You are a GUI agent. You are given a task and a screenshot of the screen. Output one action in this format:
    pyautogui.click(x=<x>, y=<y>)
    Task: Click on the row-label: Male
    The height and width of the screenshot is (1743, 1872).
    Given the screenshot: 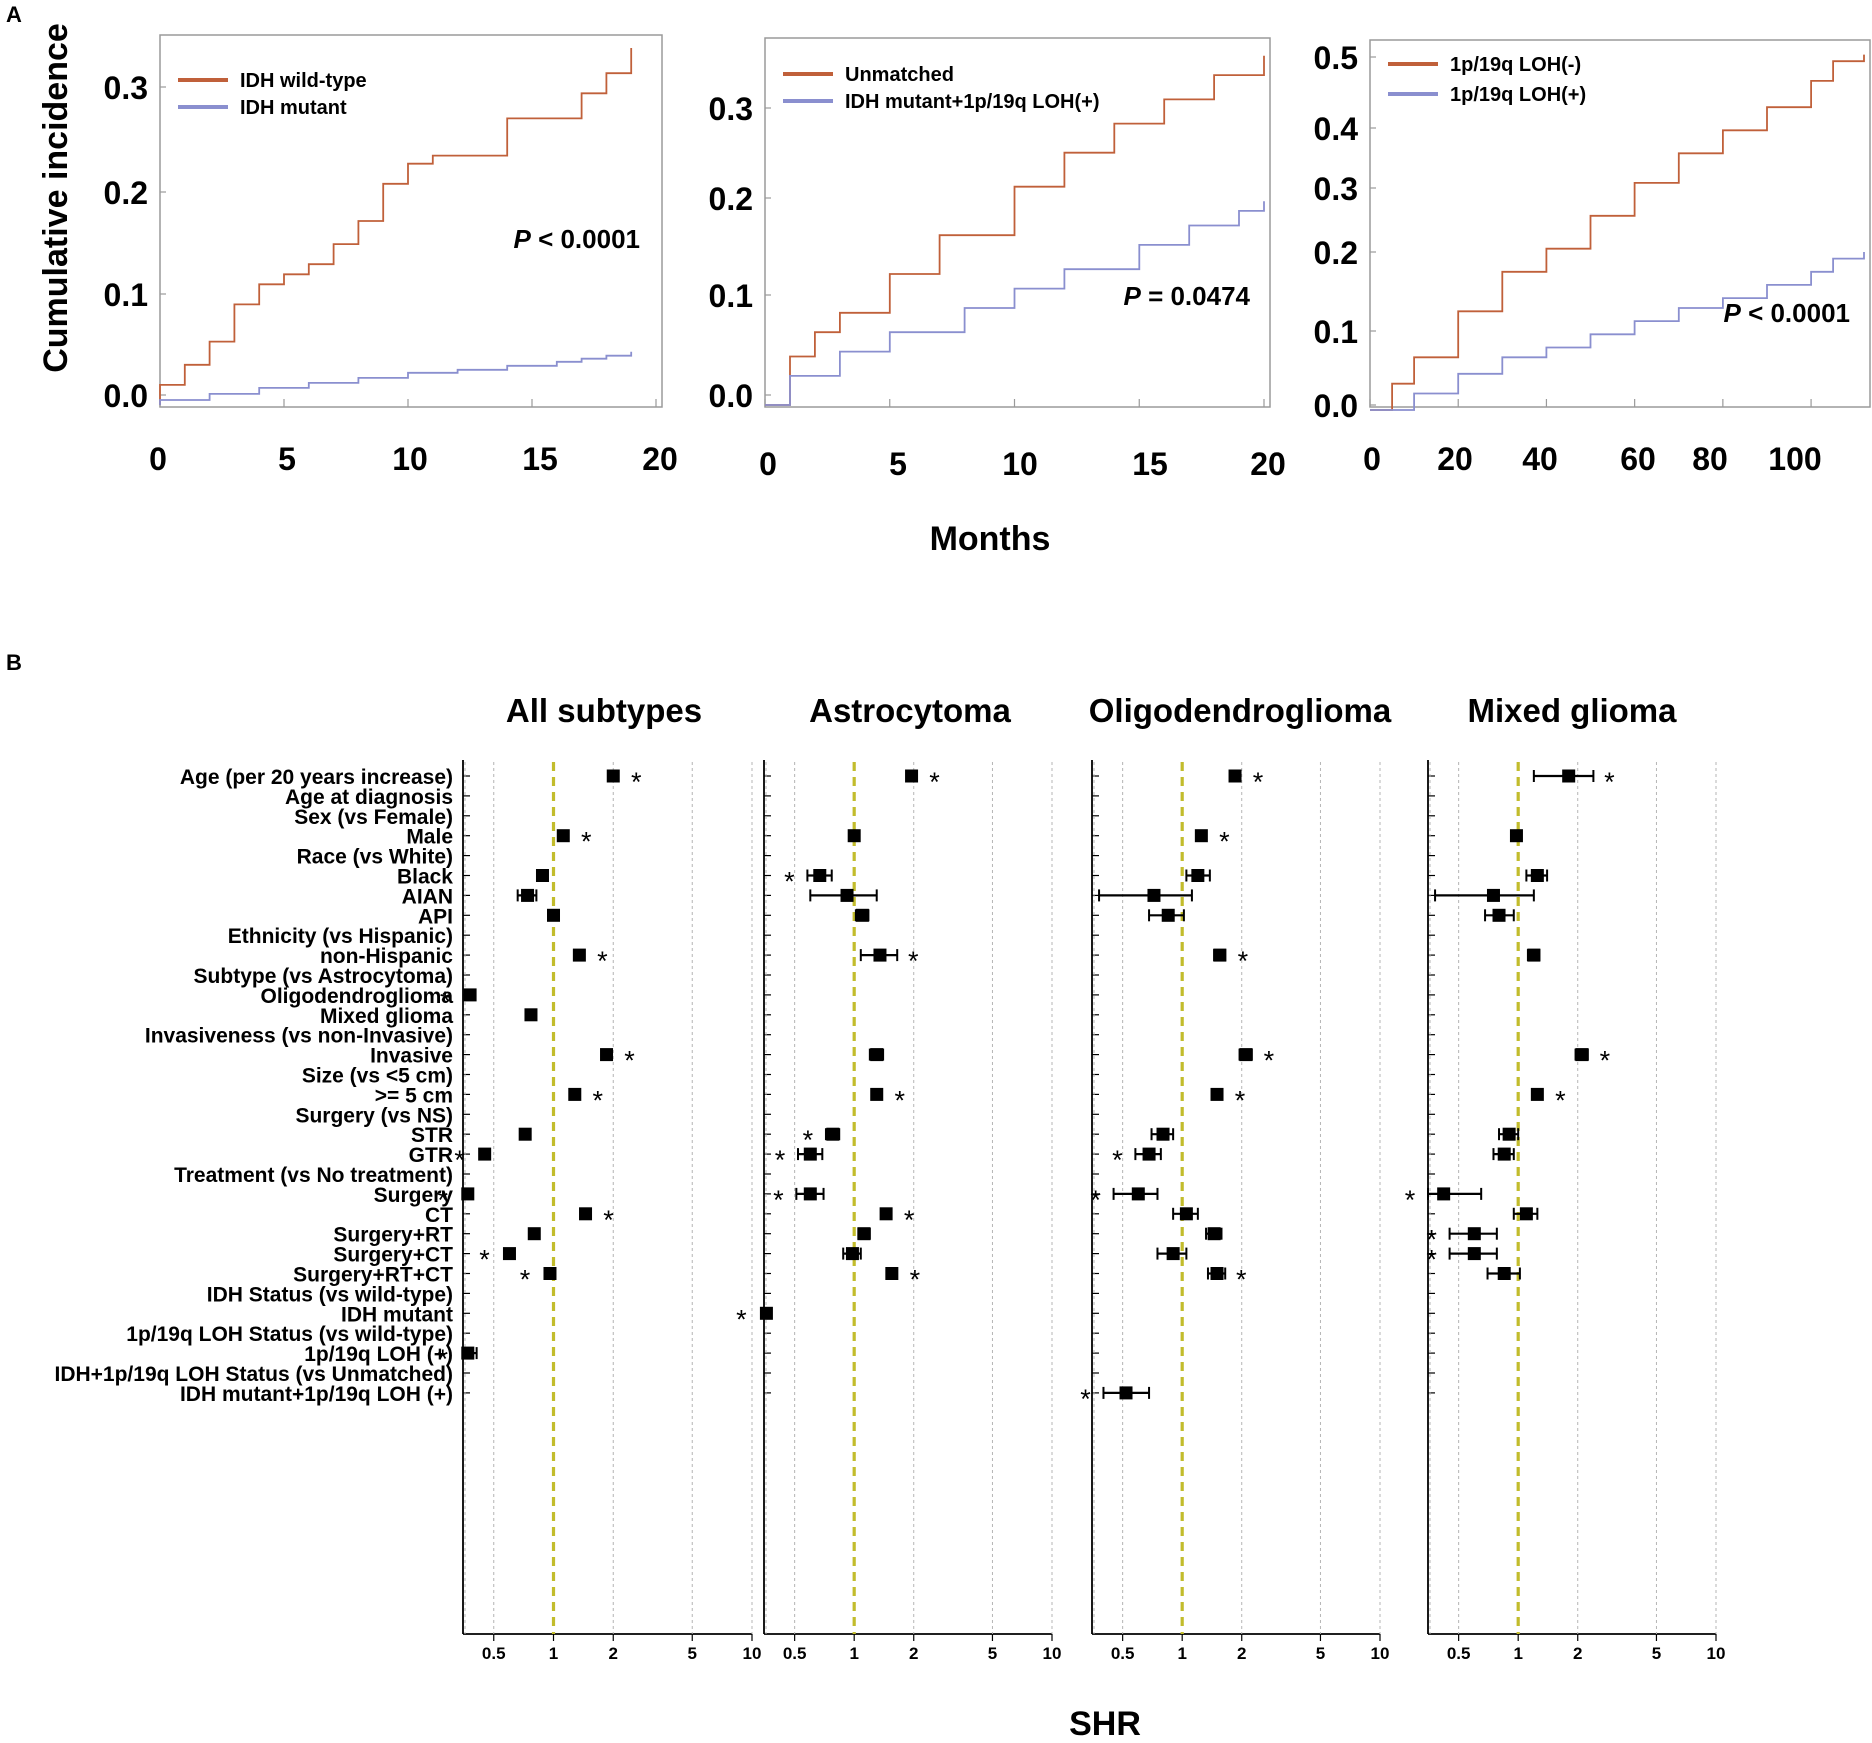 What is the action you would take?
    pyautogui.click(x=429, y=837)
    